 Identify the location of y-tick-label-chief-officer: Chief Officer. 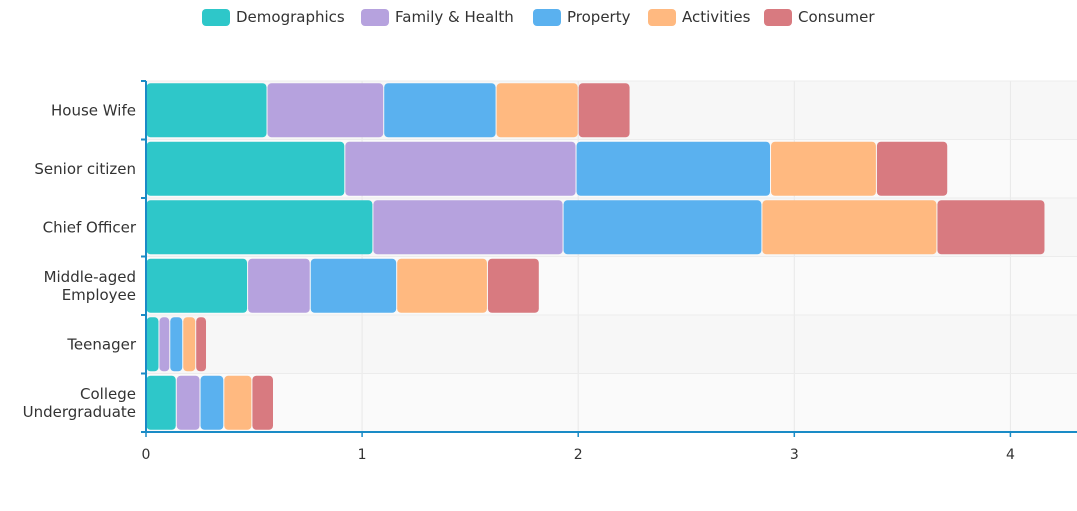
(90, 227).